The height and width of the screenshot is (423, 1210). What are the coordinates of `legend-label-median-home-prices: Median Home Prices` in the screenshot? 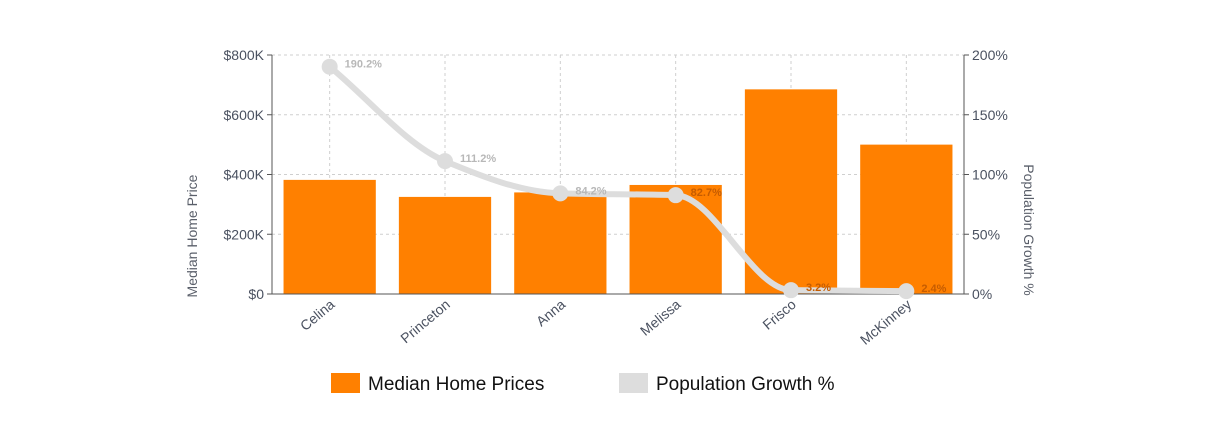 It's located at (456, 384).